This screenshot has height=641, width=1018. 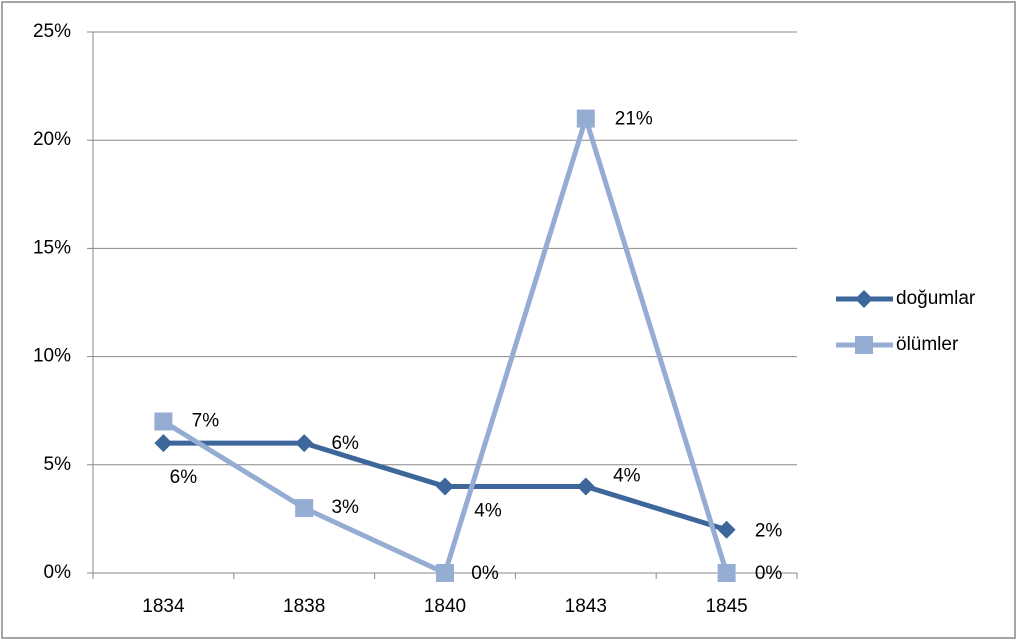 I want to click on legend-label: doğumlar, so click(x=936, y=298).